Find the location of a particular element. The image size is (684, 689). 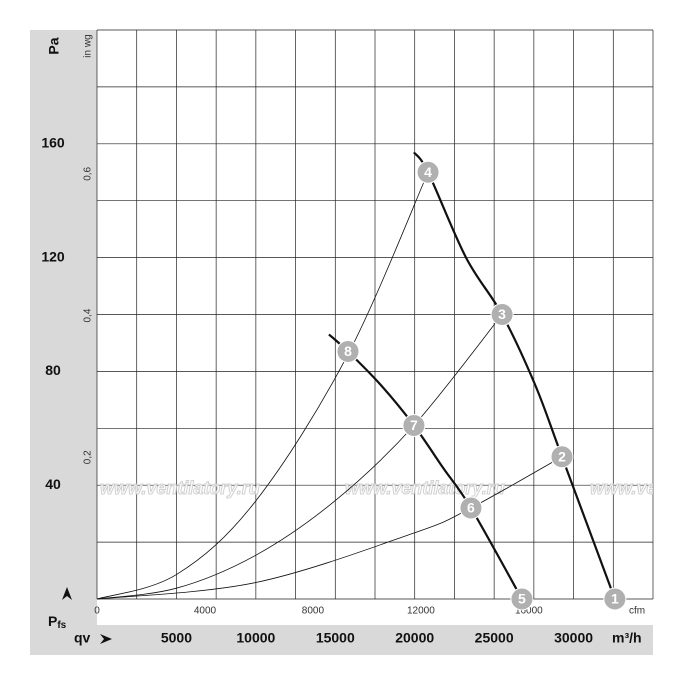

y-tick-label: 160 is located at coordinates (53, 143).